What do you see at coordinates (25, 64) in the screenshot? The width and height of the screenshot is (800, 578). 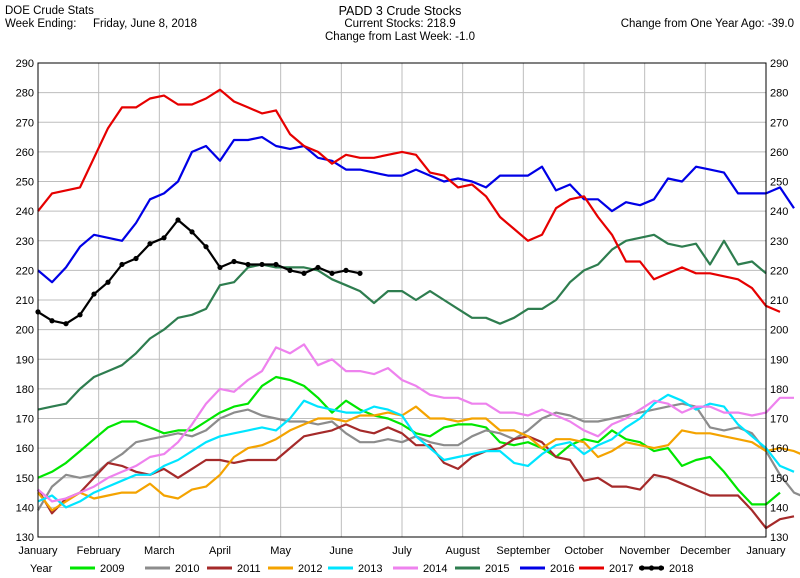 I see `y-tick-left-290: 290` at bounding box center [25, 64].